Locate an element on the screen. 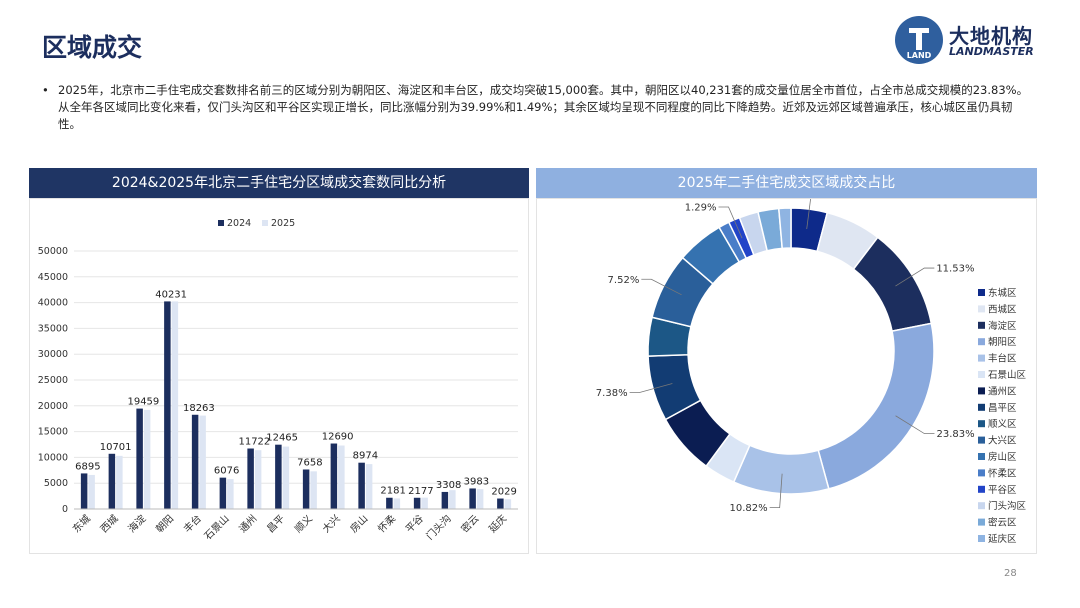 The width and height of the screenshot is (1080, 608). legend-label: 房山区 is located at coordinates (1002, 457).